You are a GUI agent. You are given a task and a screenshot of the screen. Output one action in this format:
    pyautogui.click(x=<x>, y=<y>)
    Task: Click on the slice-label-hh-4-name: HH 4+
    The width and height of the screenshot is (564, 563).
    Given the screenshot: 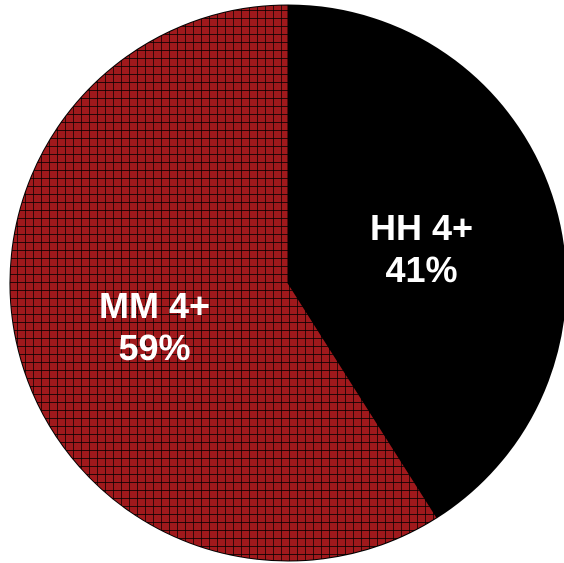 What is the action you would take?
    pyautogui.click(x=421, y=227)
    